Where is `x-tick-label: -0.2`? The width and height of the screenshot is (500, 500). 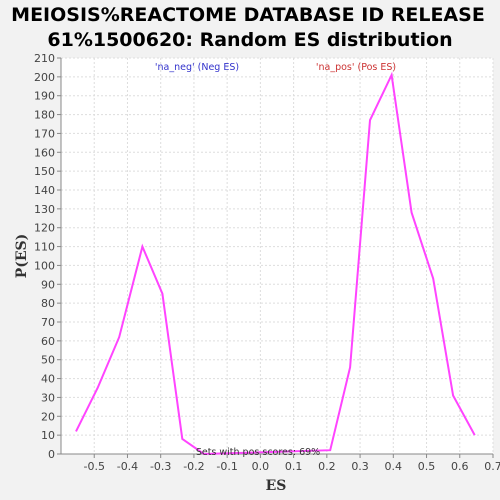 x-tick-label: -0.2 is located at coordinates (193, 466).